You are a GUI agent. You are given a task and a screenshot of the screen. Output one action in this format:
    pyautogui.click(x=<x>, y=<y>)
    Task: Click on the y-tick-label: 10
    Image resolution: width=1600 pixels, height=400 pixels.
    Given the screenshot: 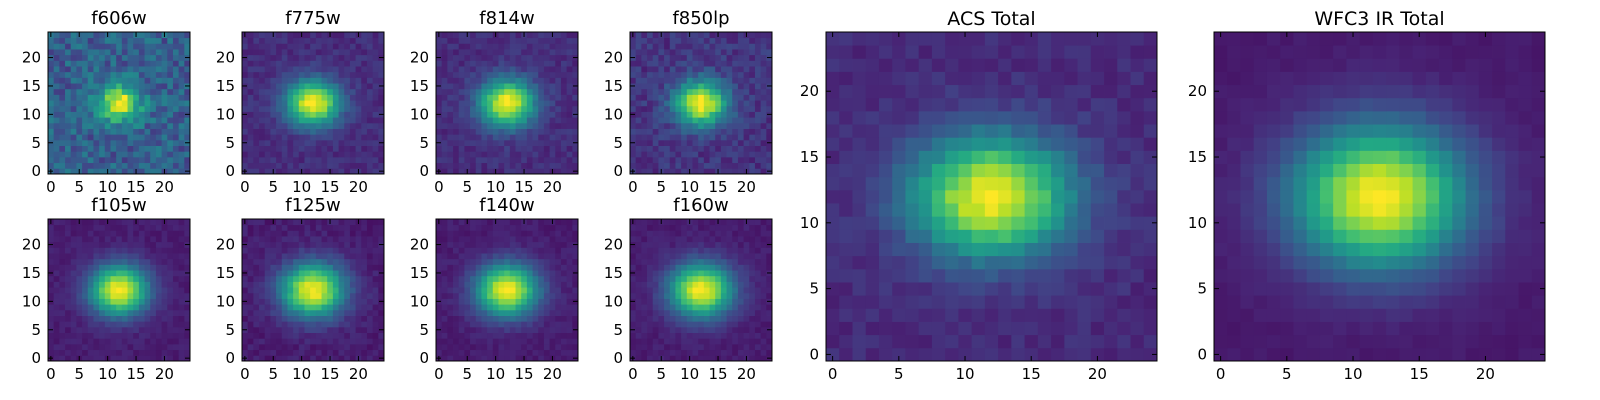 What is the action you would take?
    pyautogui.click(x=31, y=301)
    